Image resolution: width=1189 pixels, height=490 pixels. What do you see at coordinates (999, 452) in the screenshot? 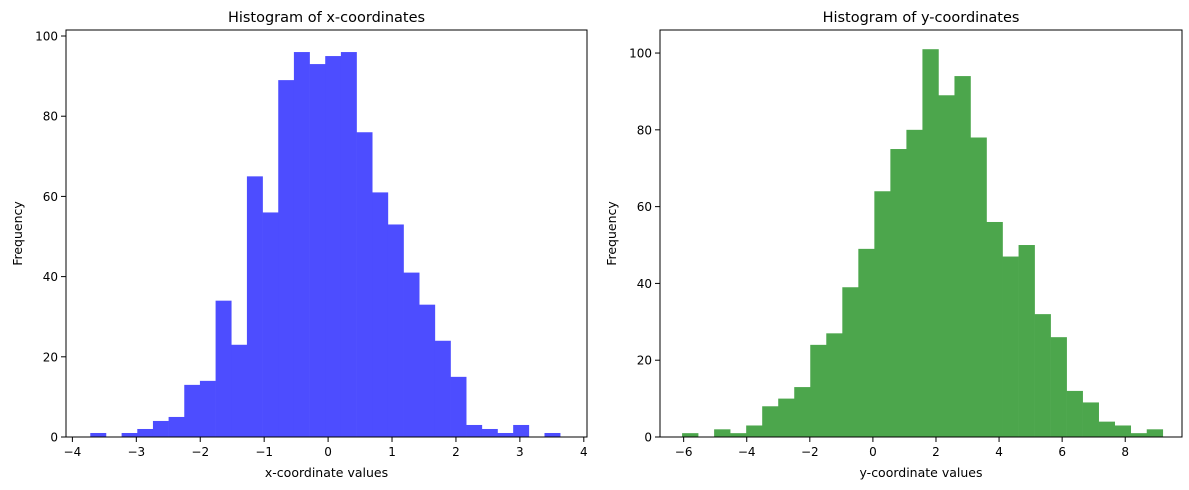
I see `y-hist-xtick-label: 4` at bounding box center [999, 452].